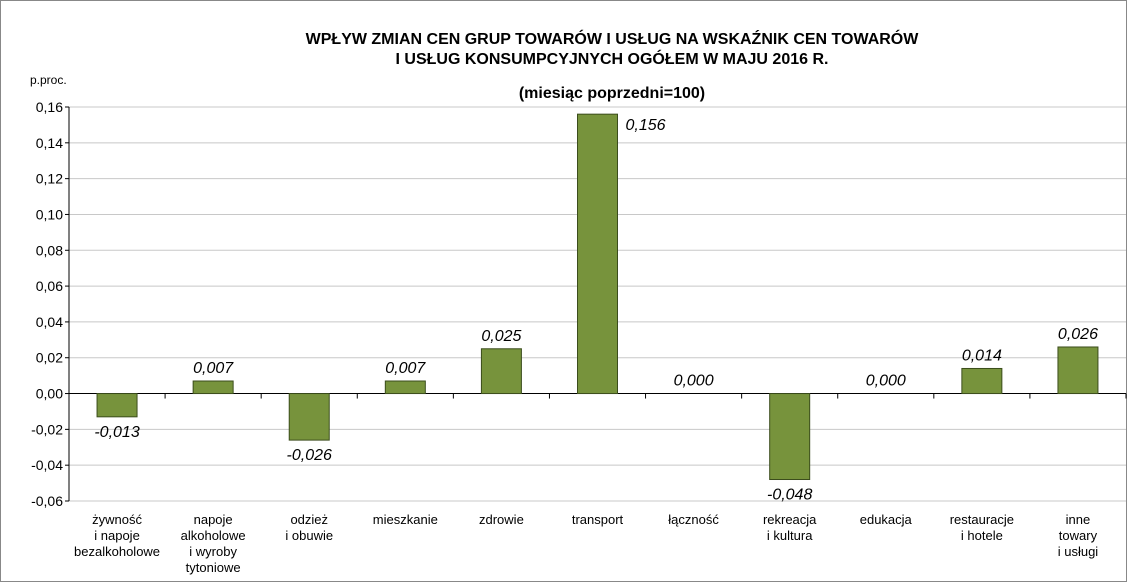 This screenshot has width=1127, height=582. What do you see at coordinates (790, 527) in the screenshot?
I see `x-tick-label: rekreacja i kultura` at bounding box center [790, 527].